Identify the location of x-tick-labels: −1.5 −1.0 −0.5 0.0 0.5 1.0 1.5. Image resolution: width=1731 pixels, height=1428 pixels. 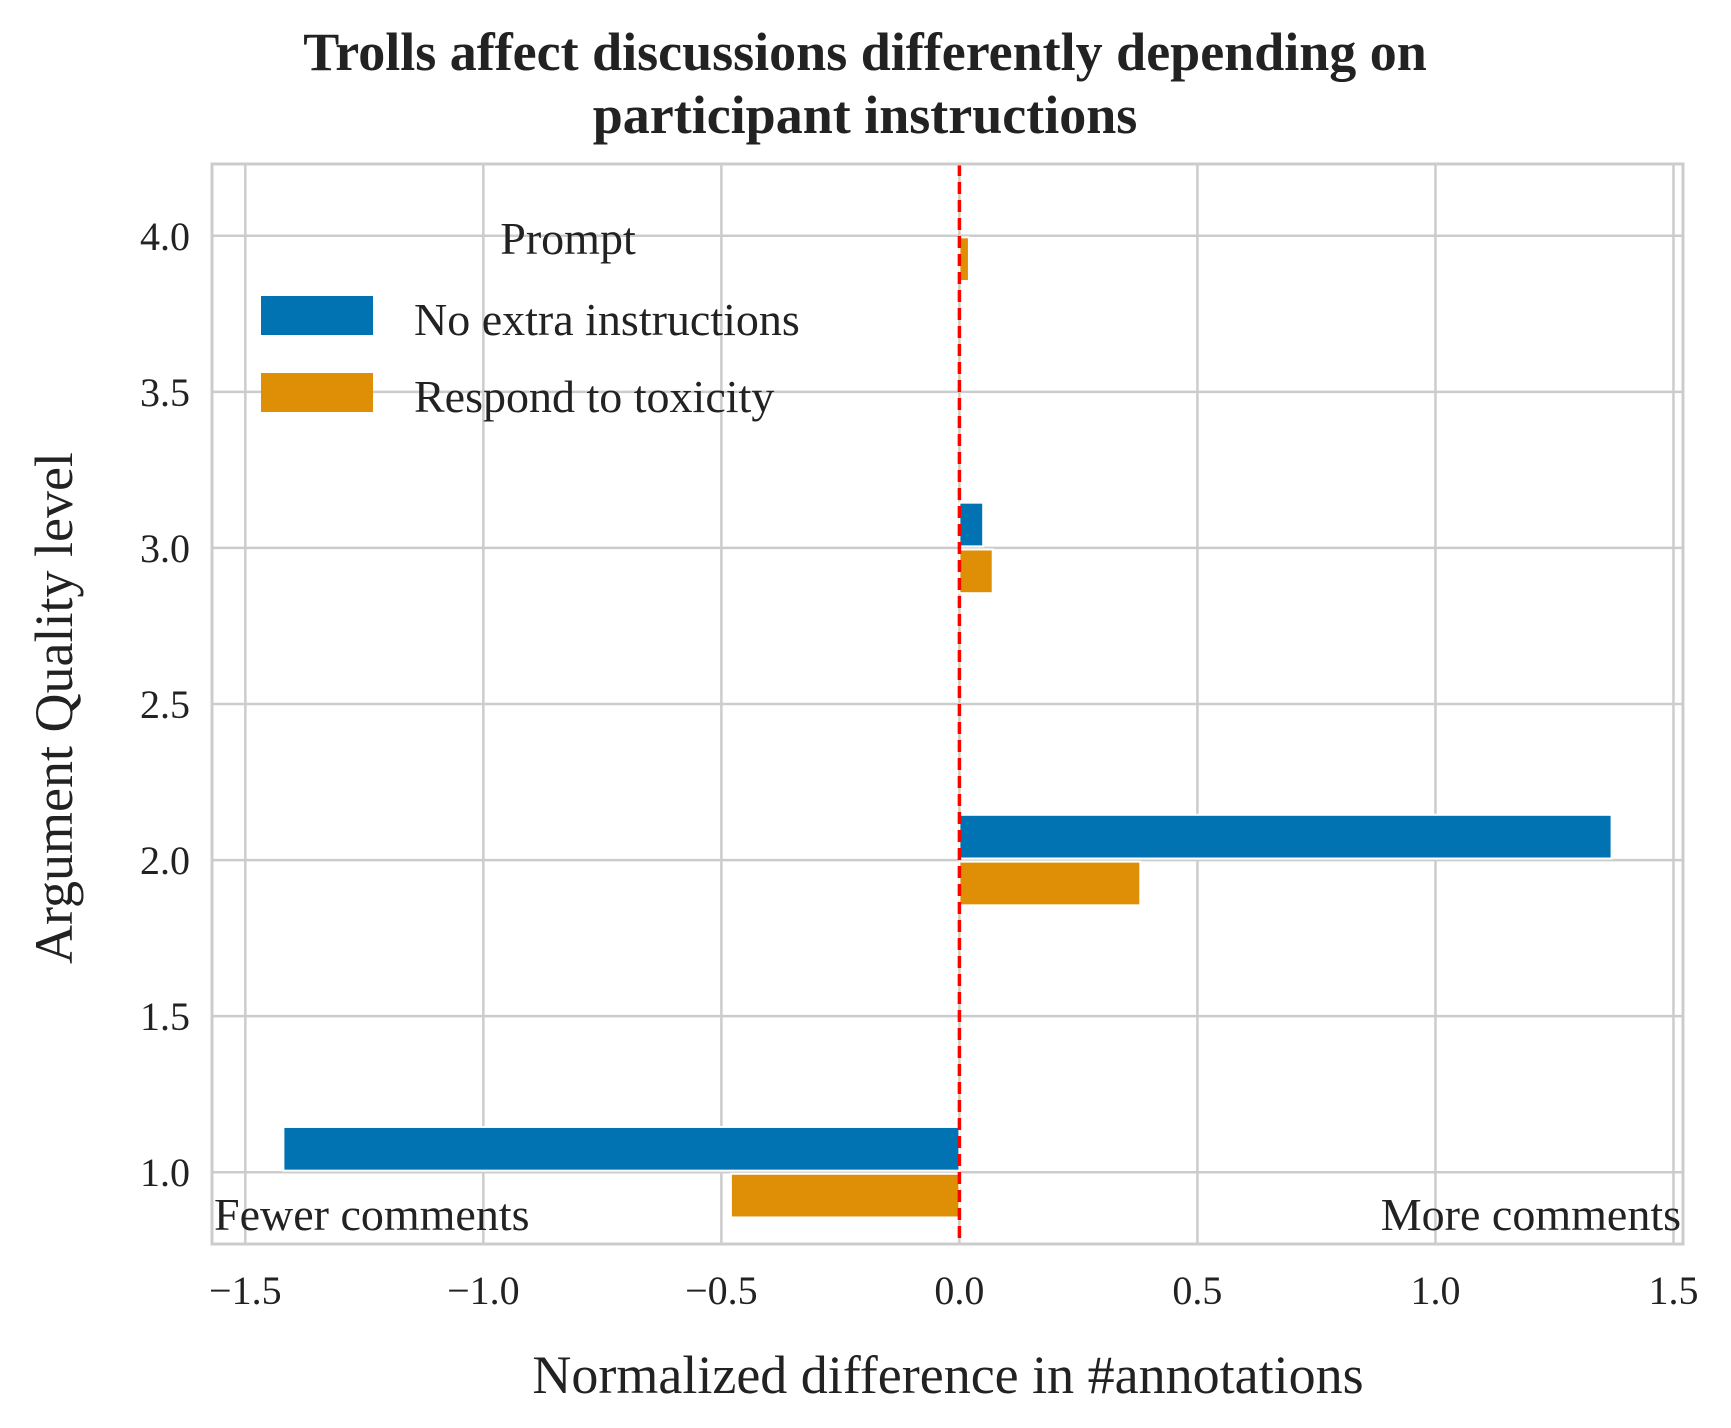
(953, 1290).